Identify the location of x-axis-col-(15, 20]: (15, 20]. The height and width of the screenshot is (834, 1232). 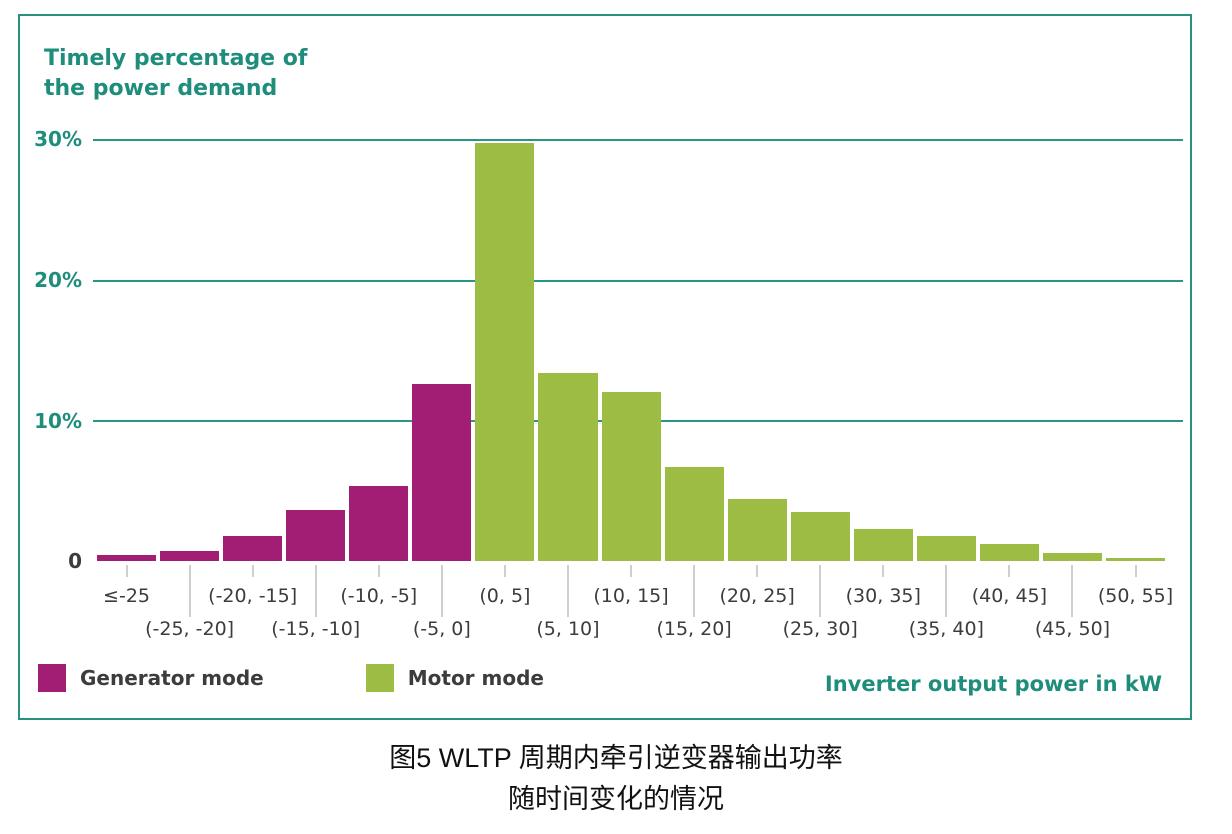
(694, 613).